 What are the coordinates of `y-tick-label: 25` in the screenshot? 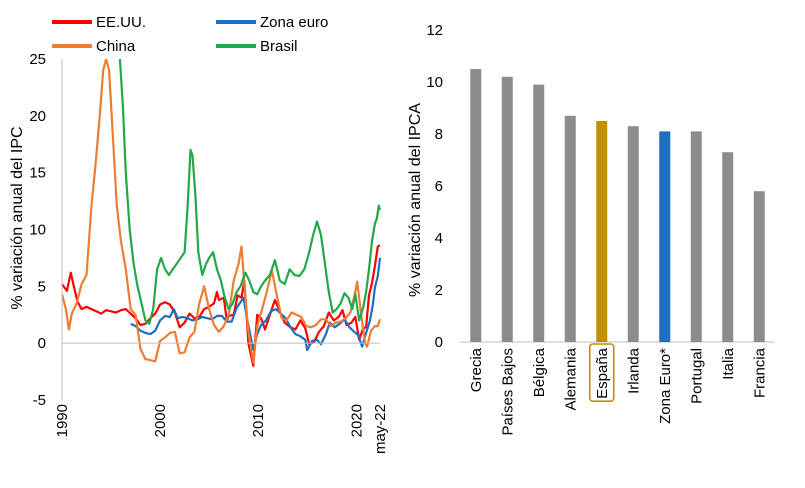 It's located at (37, 59).